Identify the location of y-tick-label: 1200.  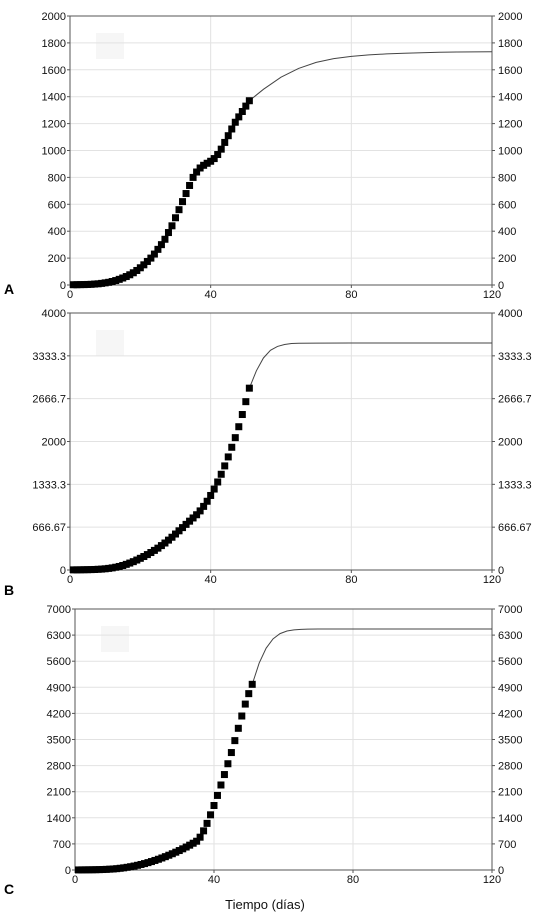
(54, 125).